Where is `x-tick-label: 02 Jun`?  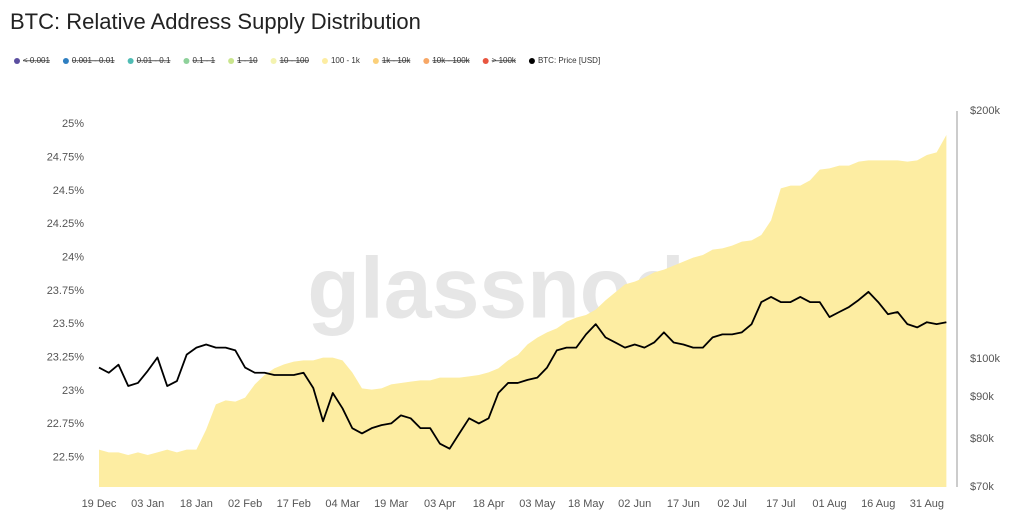 x-tick-label: 02 Jun is located at coordinates (634, 504).